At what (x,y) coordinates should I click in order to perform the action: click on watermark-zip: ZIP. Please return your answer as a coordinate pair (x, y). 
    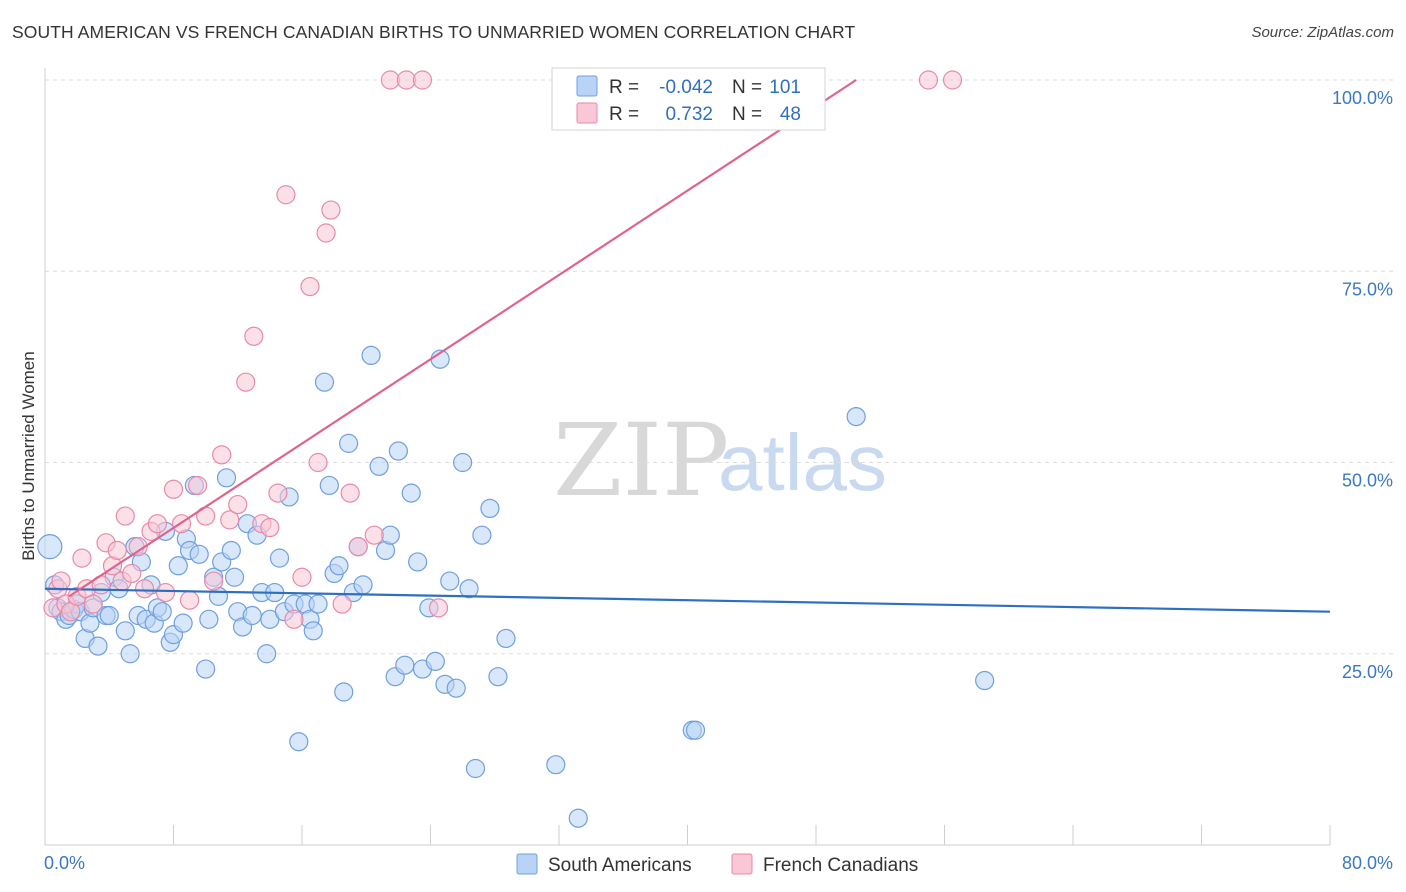
    Looking at the image, I should click on (641, 460).